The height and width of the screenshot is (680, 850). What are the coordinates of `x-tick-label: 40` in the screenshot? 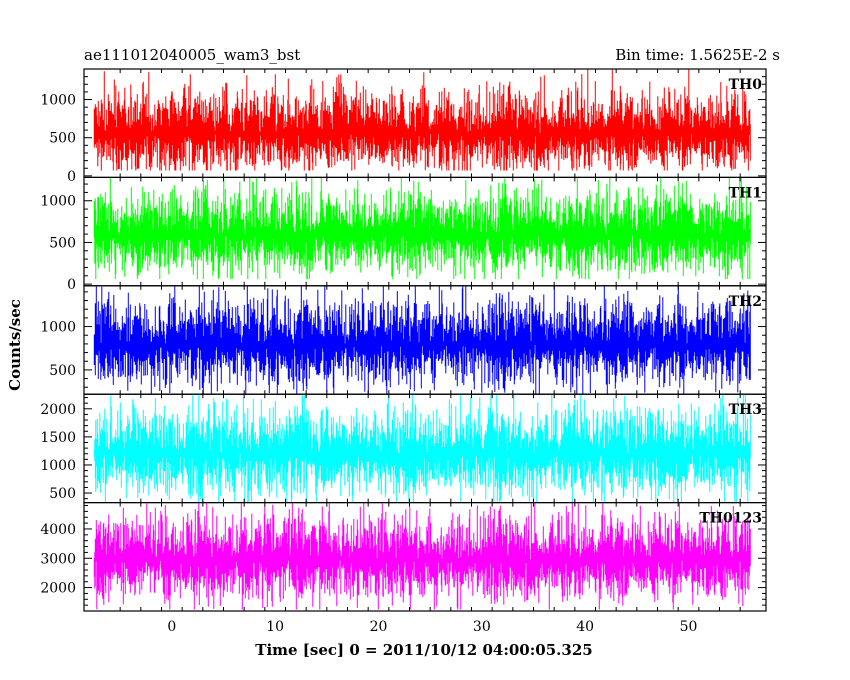 It's located at (585, 627).